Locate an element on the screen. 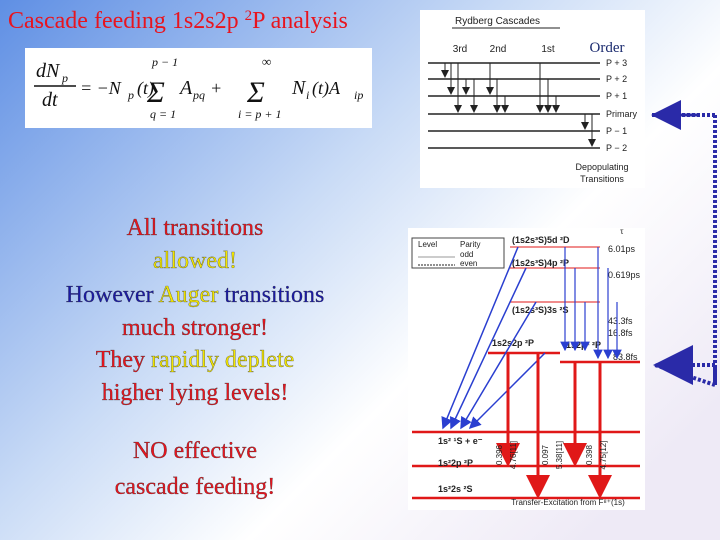 This screenshot has width=720, height=540. title-part: Cascade feeding 1s2s2p is located at coordinates (126, 21).